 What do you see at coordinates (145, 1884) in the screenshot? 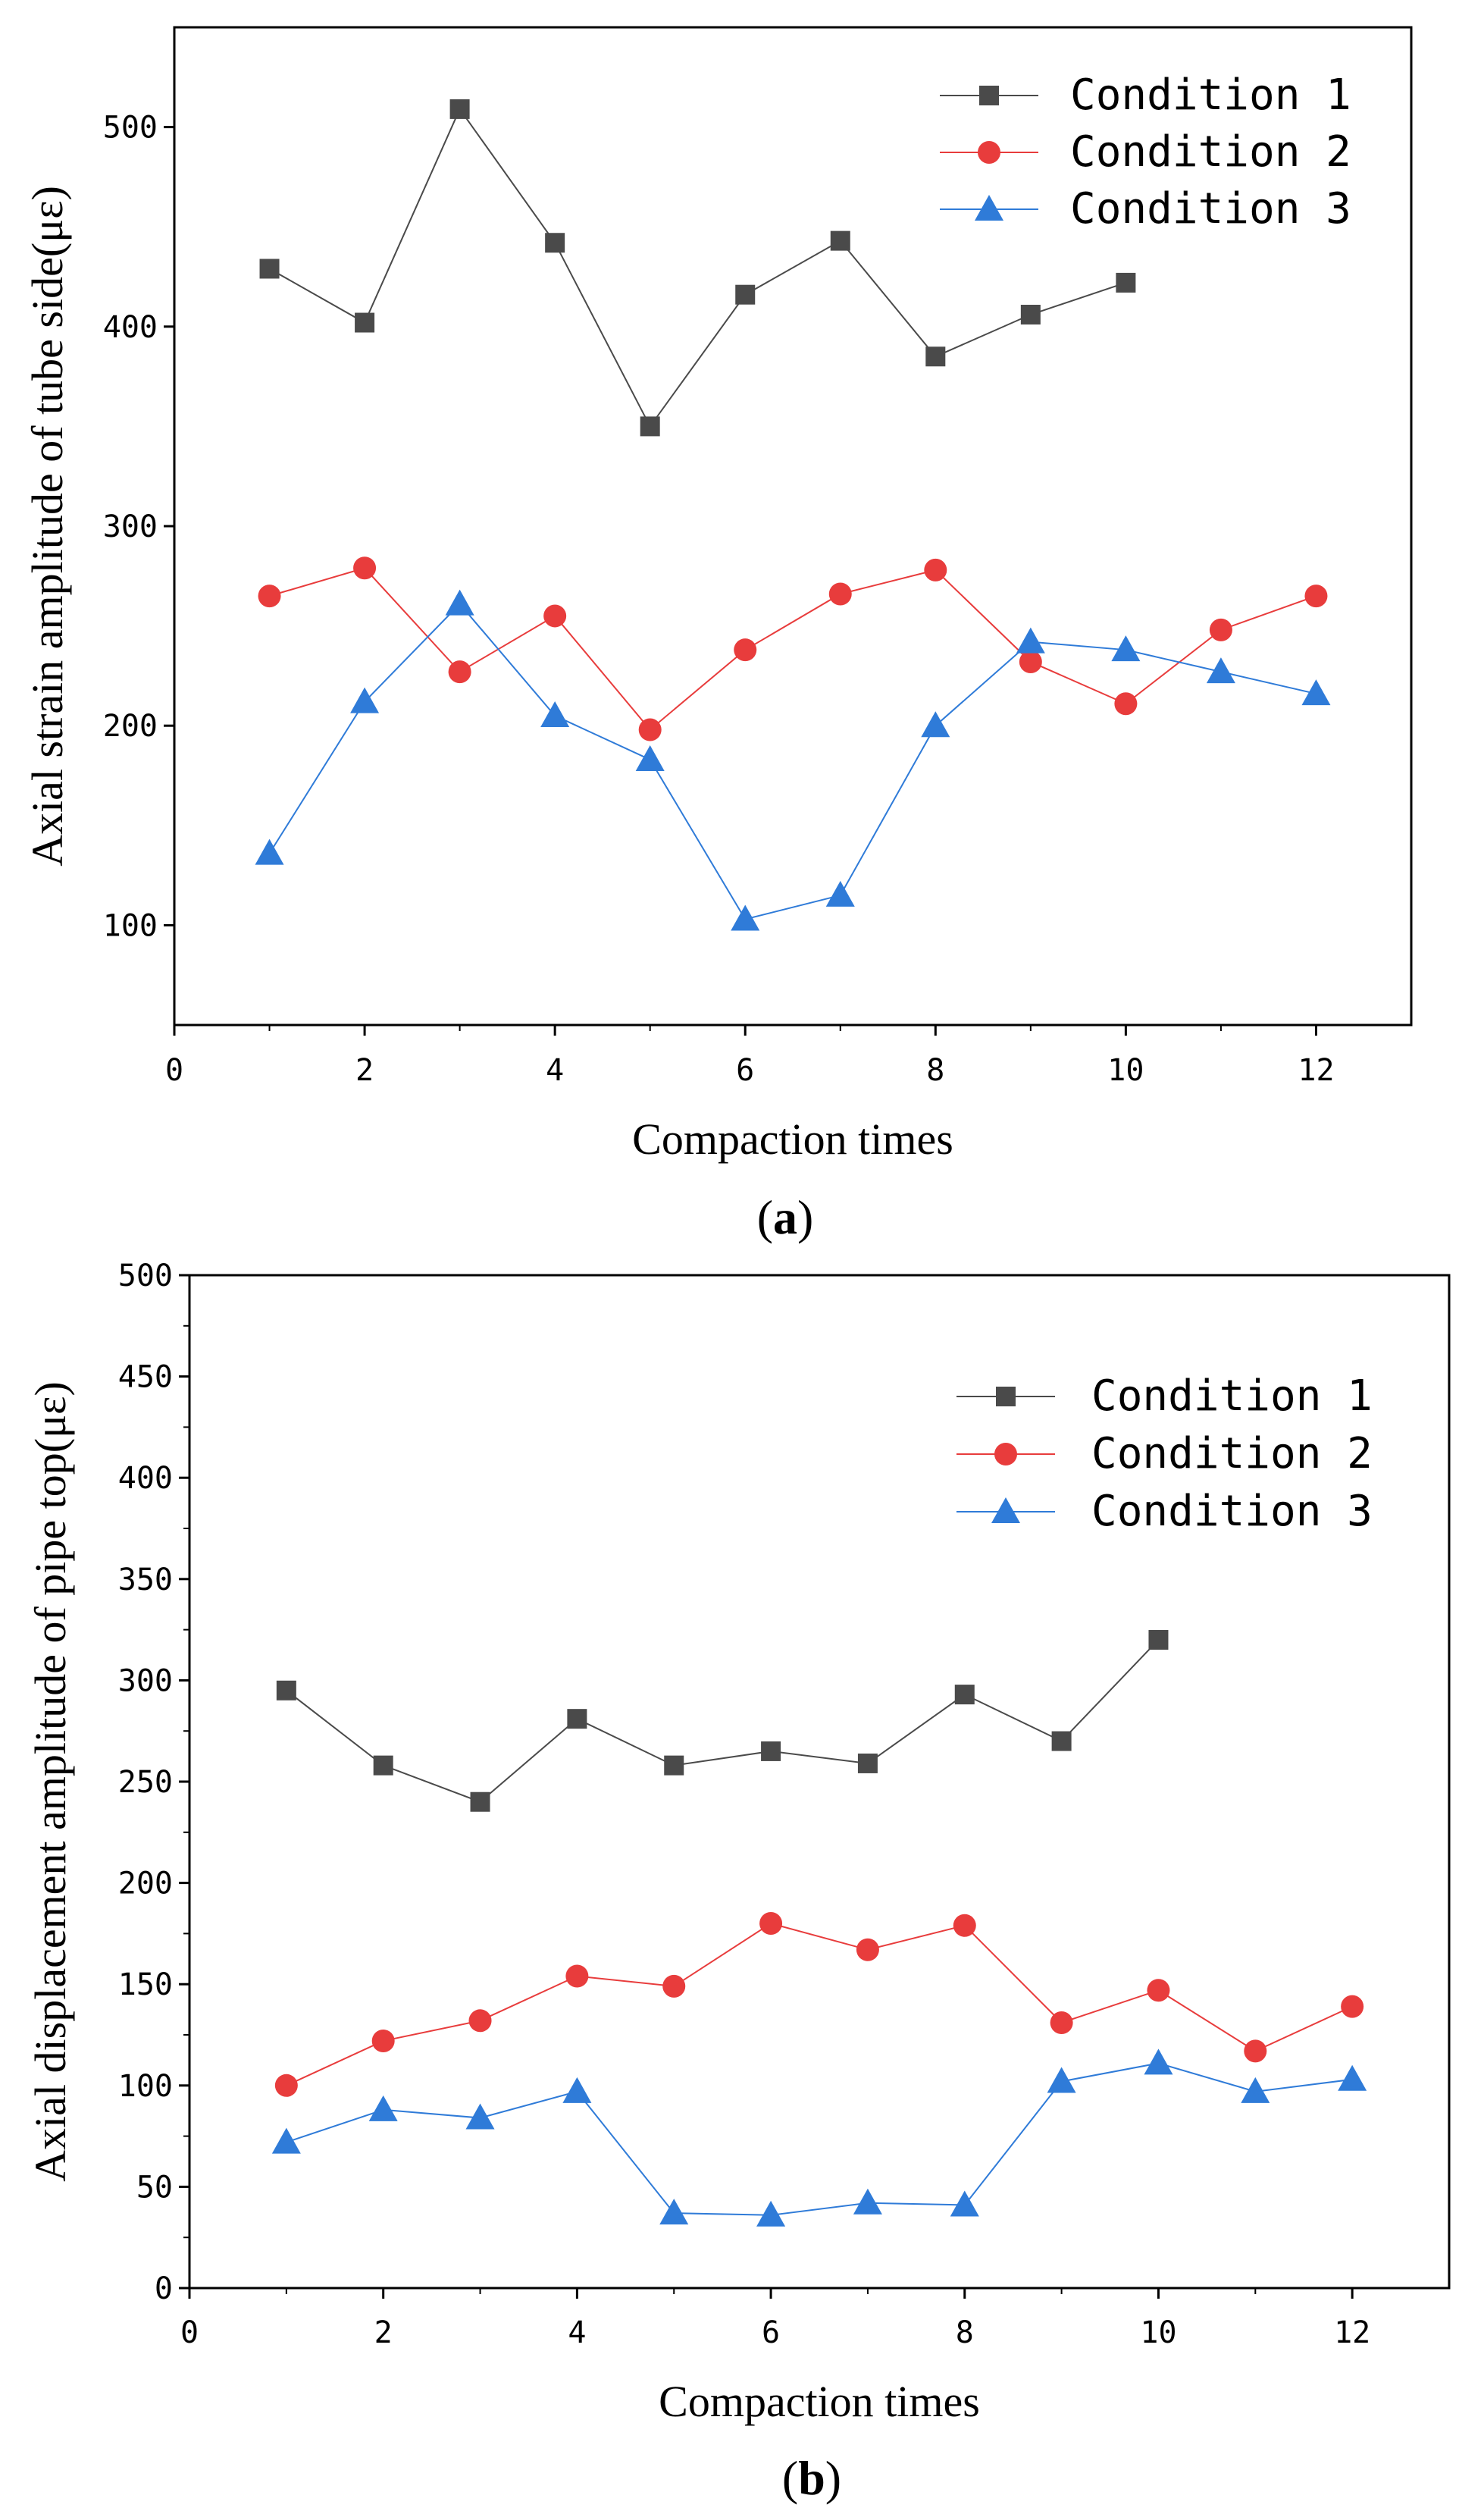
I see `y-tick-label: 200` at bounding box center [145, 1884].